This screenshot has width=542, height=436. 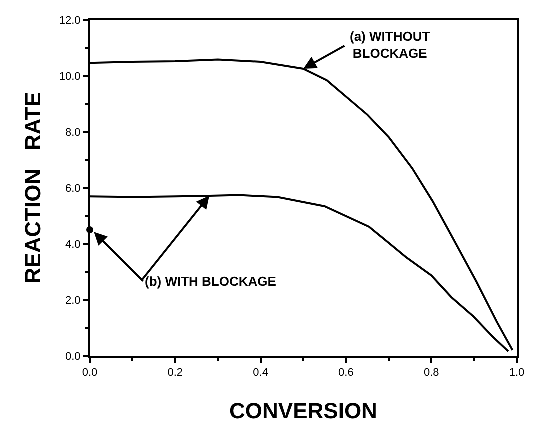 What do you see at coordinates (33, 188) in the screenshot?
I see `y-axis-title: REACTION RATE` at bounding box center [33, 188].